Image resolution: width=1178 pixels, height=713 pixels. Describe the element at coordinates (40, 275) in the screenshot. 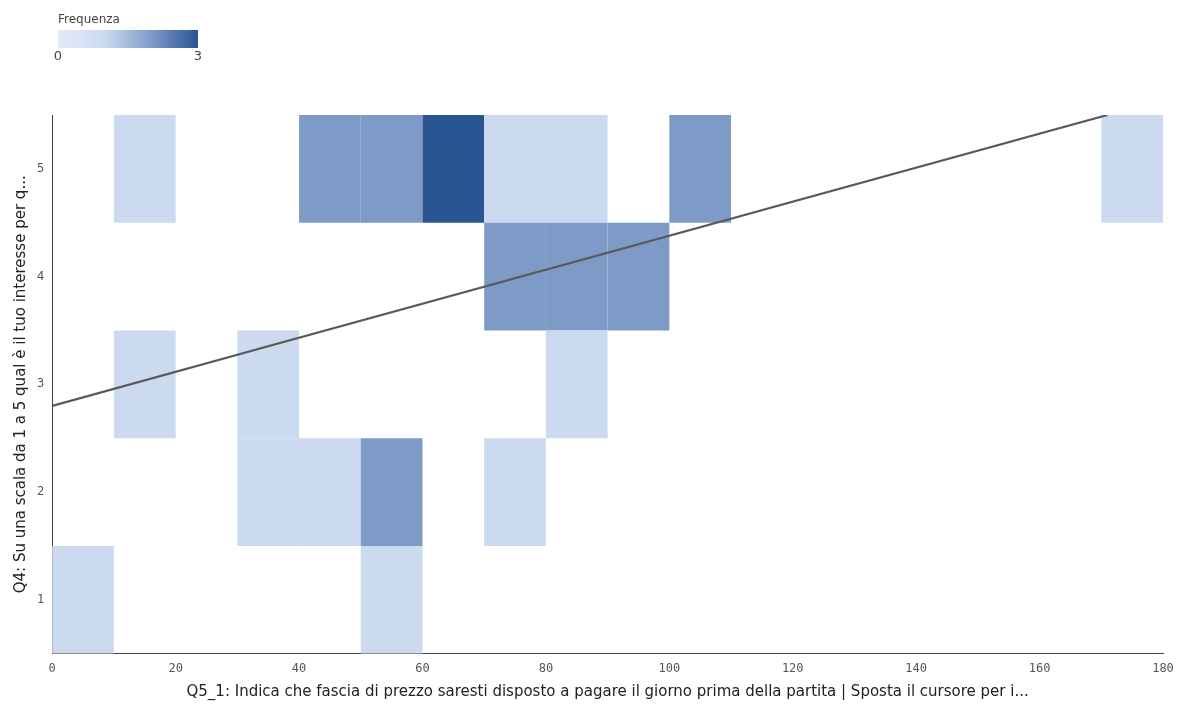

I see `y-tick-label: 4` at that location.